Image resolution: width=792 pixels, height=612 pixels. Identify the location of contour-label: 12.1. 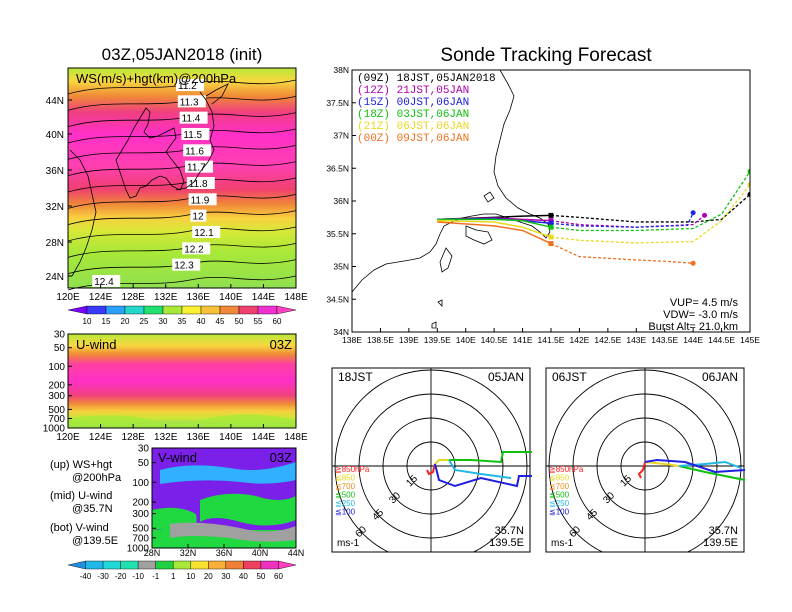
(204, 233).